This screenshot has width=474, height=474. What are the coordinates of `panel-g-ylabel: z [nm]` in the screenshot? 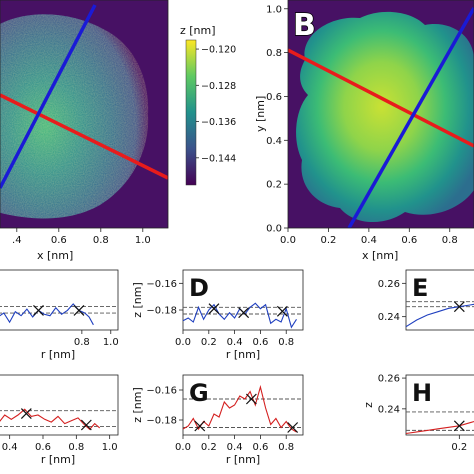 It's located at (137, 405).